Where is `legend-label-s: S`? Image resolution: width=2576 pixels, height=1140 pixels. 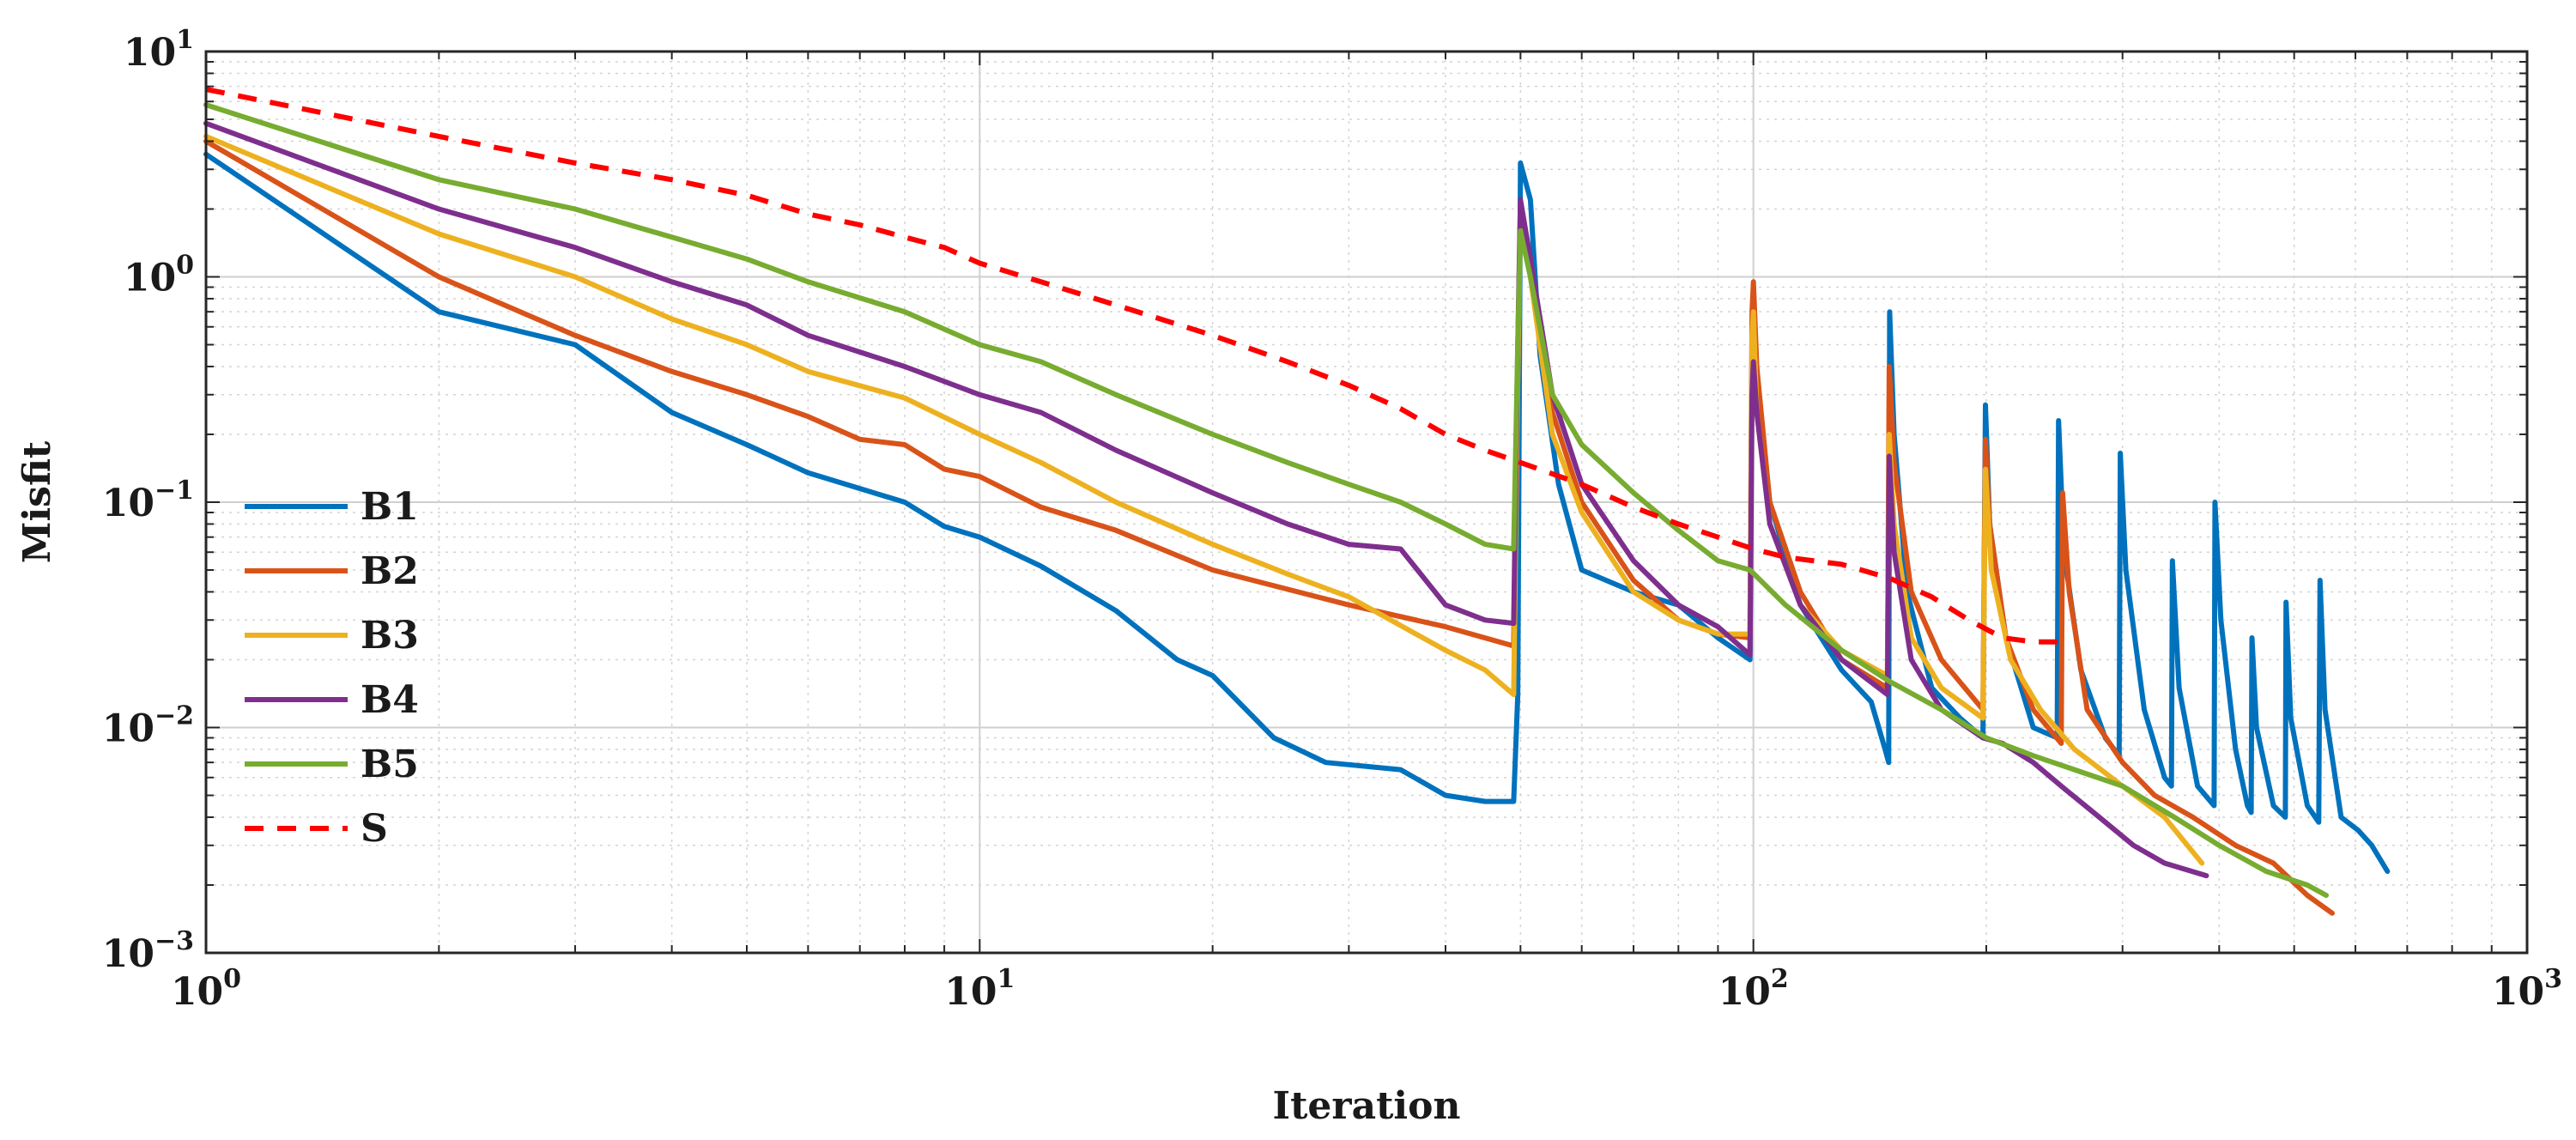
legend-label-s: S is located at coordinates (374, 829).